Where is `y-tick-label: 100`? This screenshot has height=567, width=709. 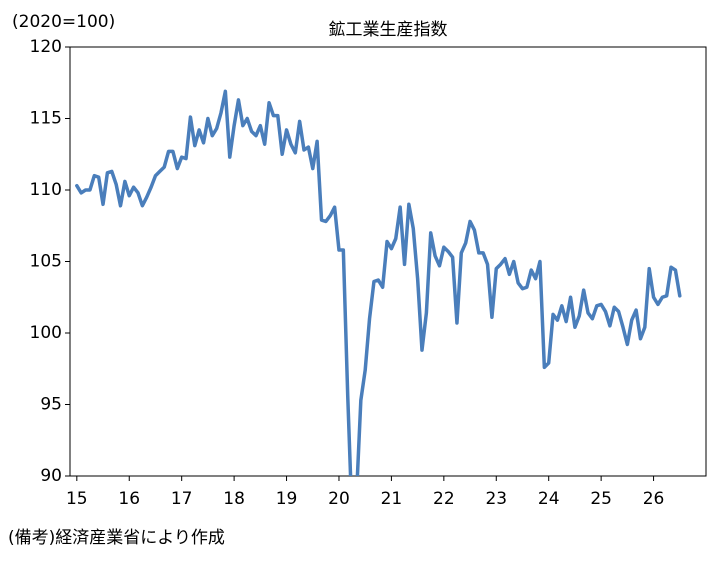
y-tick-label: 100 is located at coordinates (46, 333).